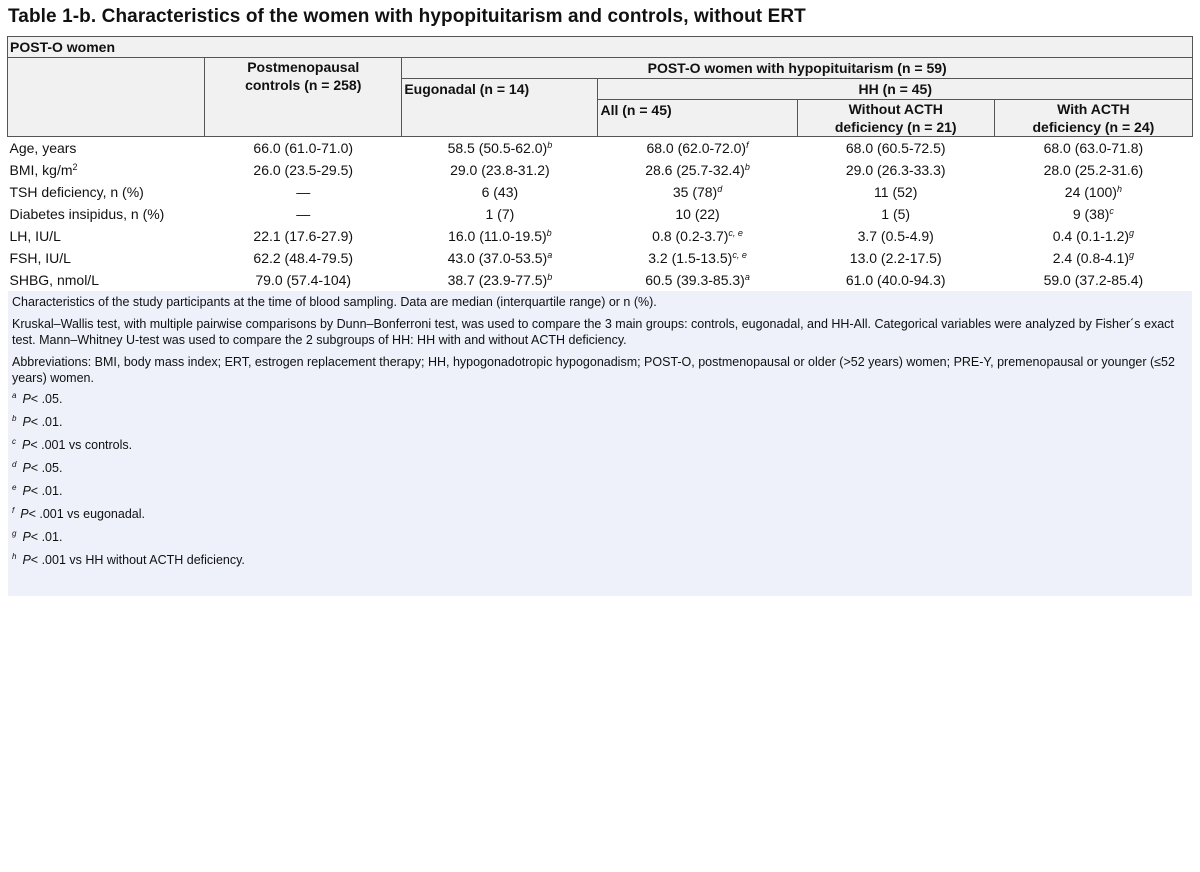 The width and height of the screenshot is (1200, 872). I want to click on cell-all: 0.8 (0.2-3.7)c, e, so click(697, 236).